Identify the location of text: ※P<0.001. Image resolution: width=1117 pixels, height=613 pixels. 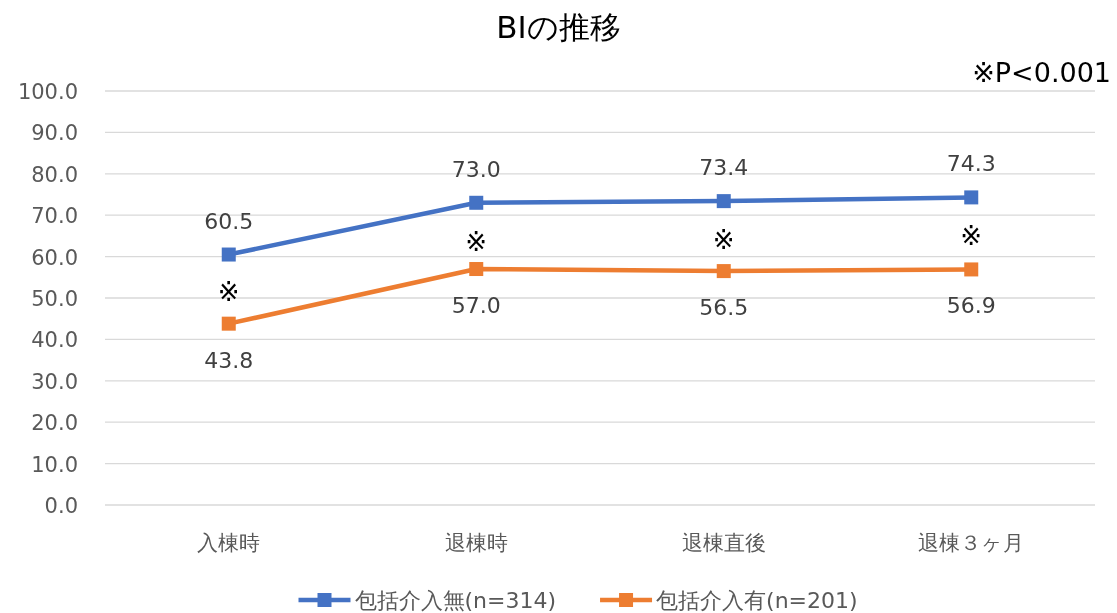
(1041, 72).